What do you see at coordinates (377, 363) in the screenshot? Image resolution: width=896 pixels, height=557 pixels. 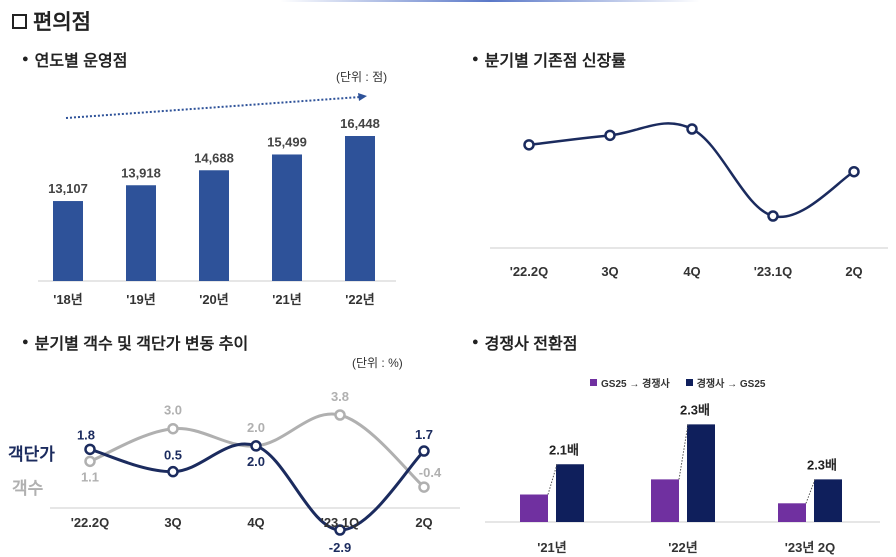 I see `unit-label-customers: (단위 : %)` at bounding box center [377, 363].